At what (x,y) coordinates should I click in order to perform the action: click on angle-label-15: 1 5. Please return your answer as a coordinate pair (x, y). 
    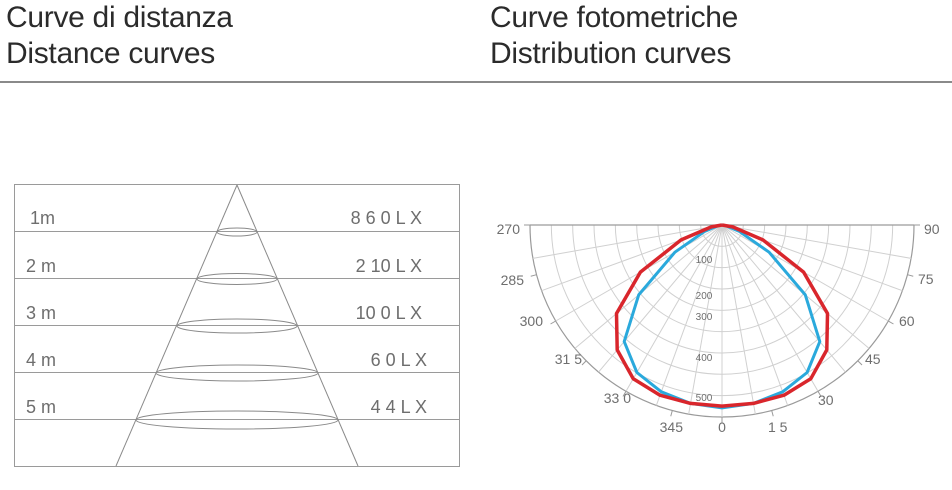
    Looking at the image, I should click on (778, 427).